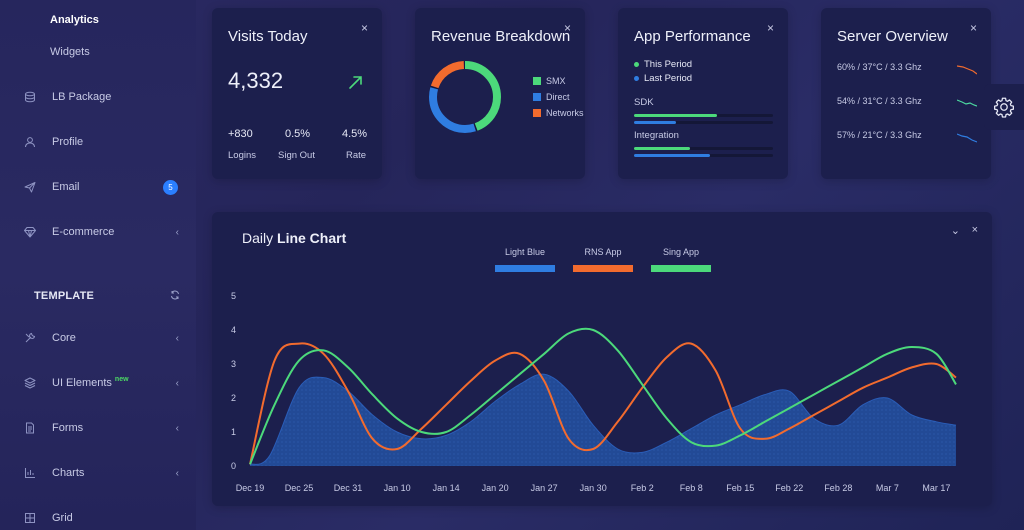  What do you see at coordinates (565, 113) in the screenshot?
I see `legend-label: Networks` at bounding box center [565, 113].